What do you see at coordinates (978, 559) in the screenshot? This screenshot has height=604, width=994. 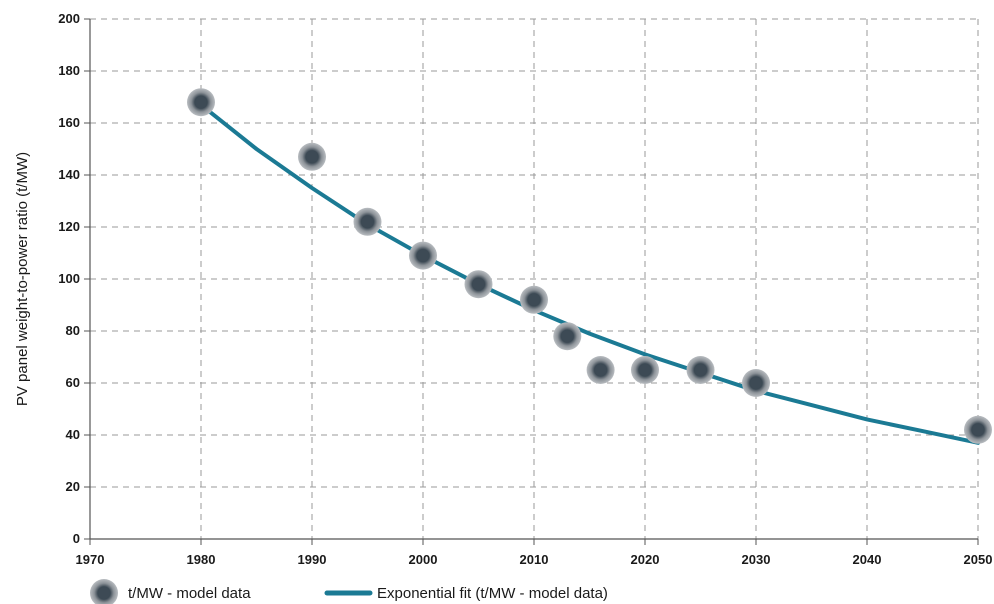 I see `x-tick-label: 2050` at bounding box center [978, 559].